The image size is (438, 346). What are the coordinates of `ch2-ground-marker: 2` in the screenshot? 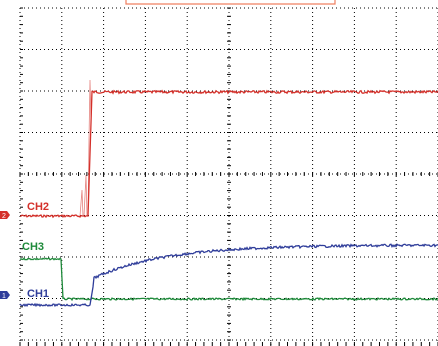 It's located at (5, 215).